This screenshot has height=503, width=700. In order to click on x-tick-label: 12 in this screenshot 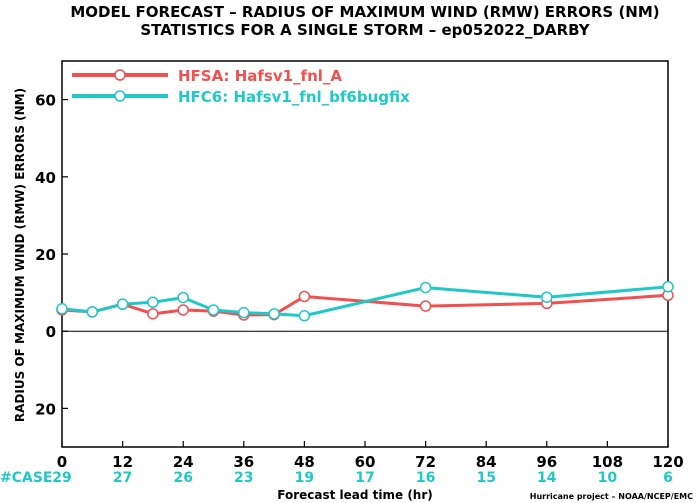, I will do `click(122, 462)`.